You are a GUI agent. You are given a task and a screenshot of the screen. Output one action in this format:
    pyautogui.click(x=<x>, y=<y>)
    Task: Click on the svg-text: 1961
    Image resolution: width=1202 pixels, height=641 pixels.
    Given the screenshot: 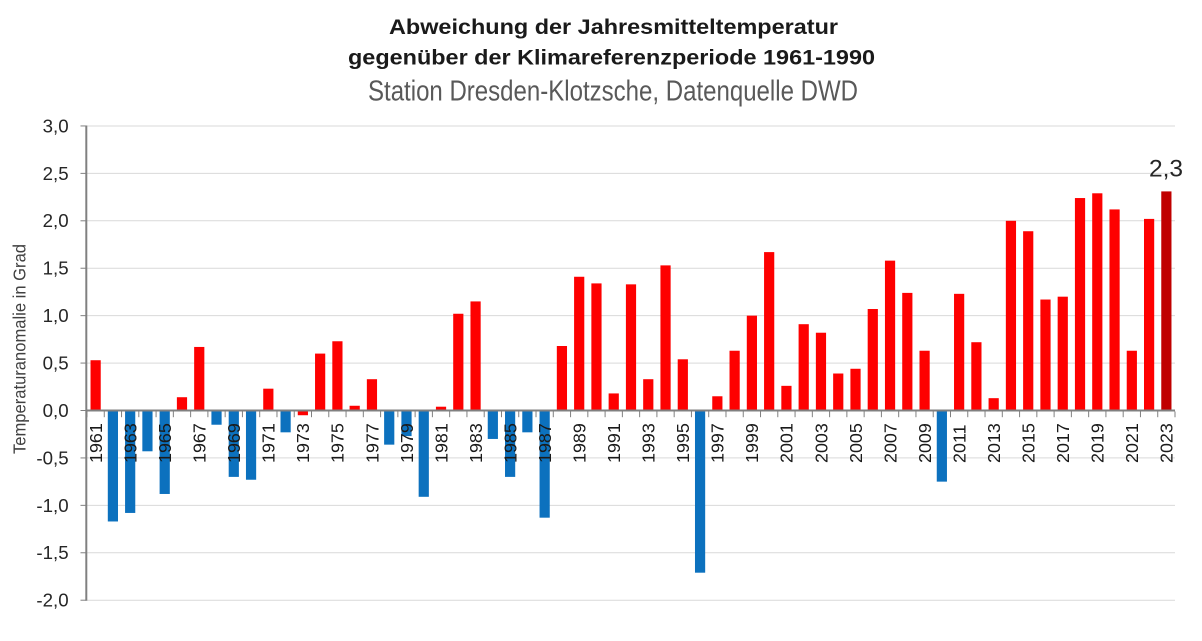 What is the action you would take?
    pyautogui.click(x=96, y=443)
    